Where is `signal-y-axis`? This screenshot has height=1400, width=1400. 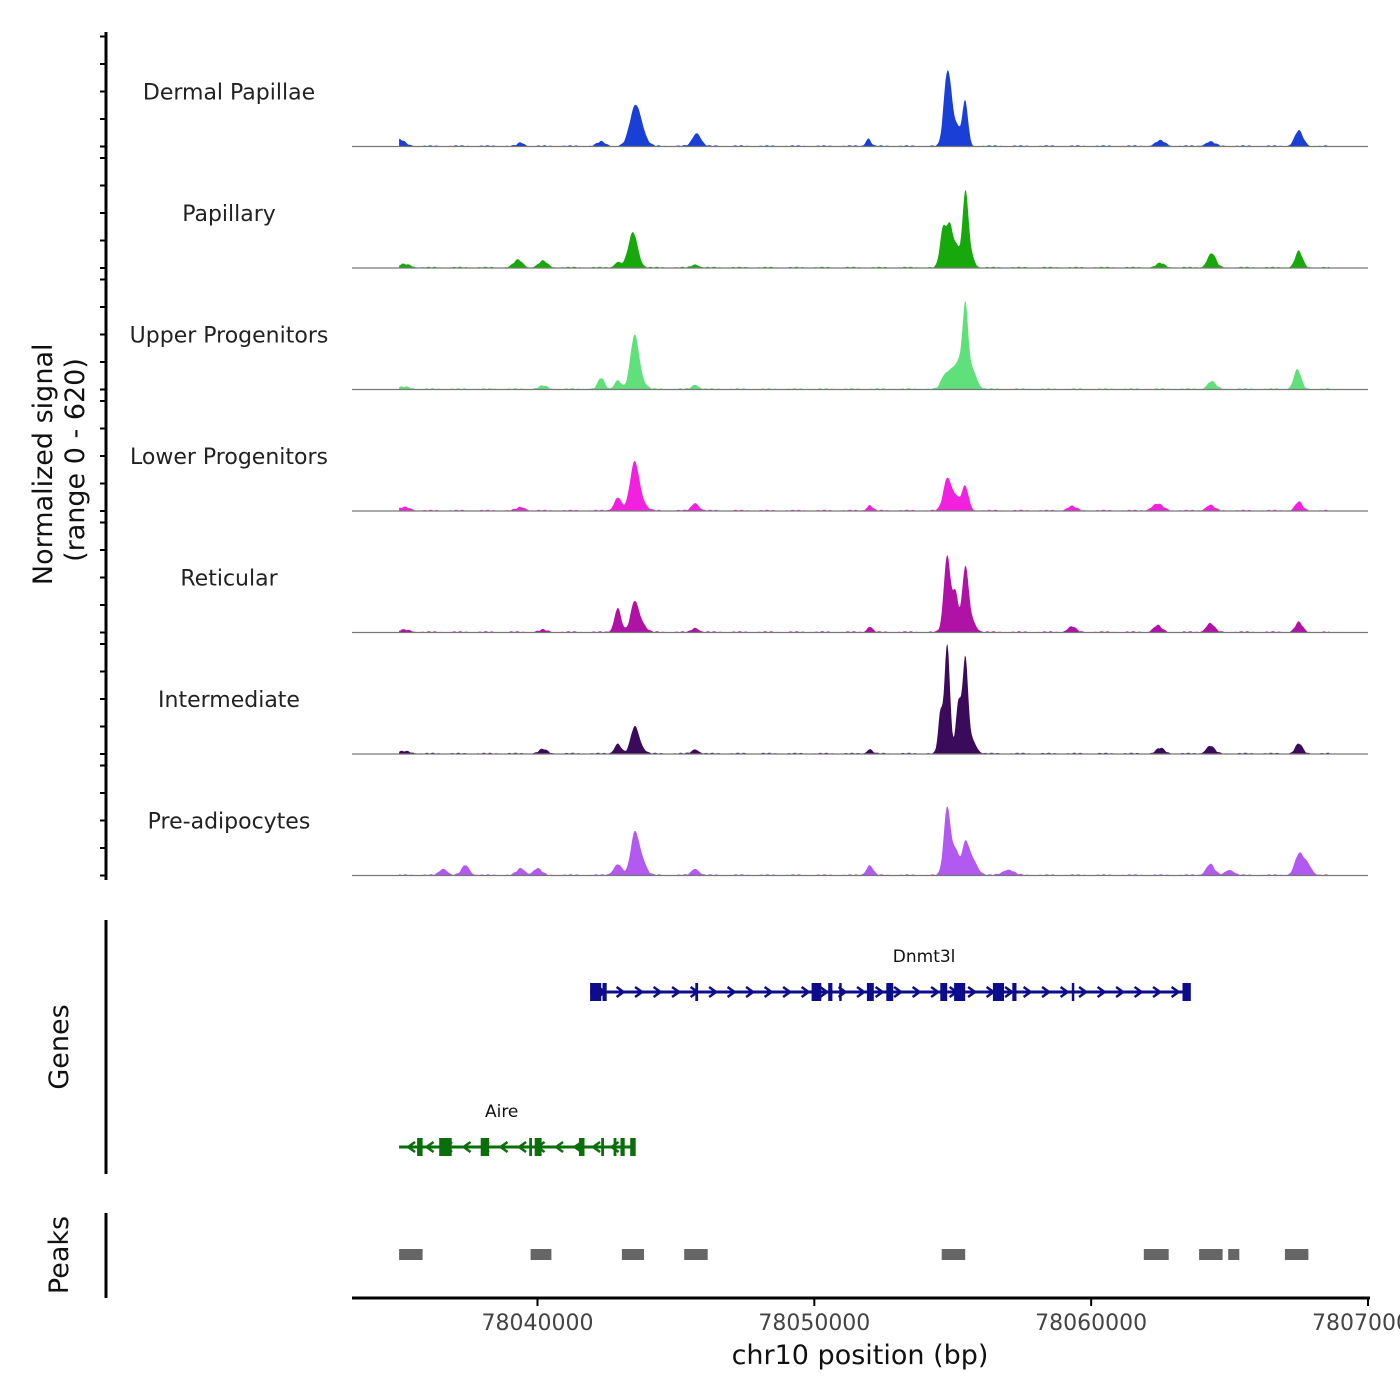 signal-y-axis is located at coordinates (104, 456).